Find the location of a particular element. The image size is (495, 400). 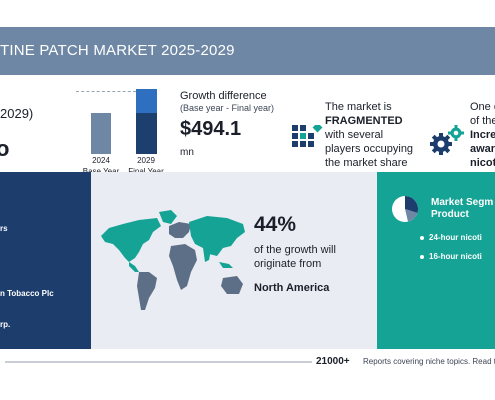

driver-line-3: Incre is located at coordinates (482, 135).